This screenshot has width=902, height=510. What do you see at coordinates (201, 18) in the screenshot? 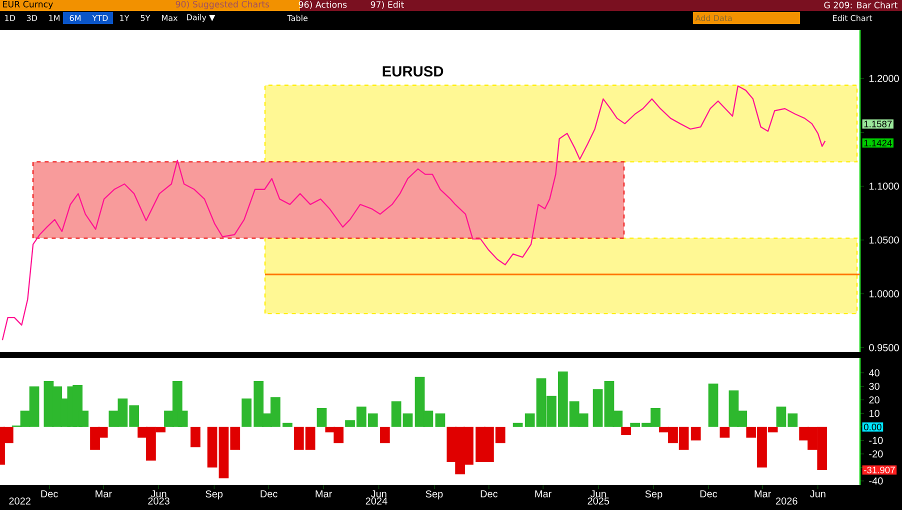
I see `text: Daily ▼` at bounding box center [201, 18].